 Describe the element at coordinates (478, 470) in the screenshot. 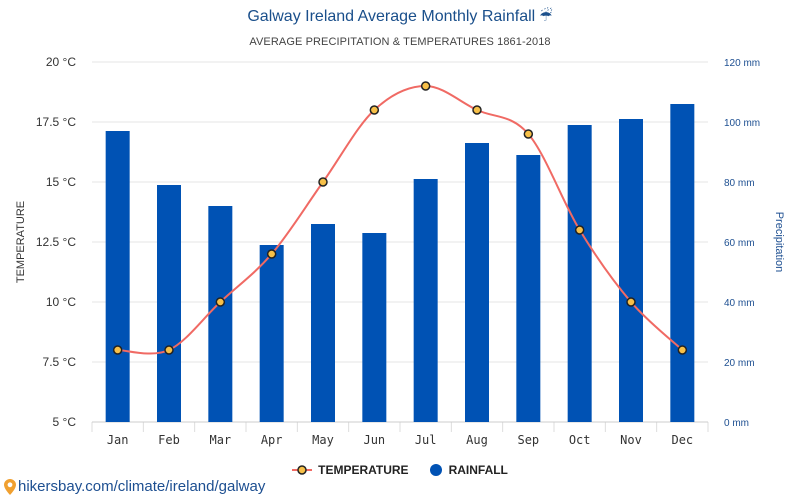

I see `legend-label-rainfall: RAINFALL` at that location.